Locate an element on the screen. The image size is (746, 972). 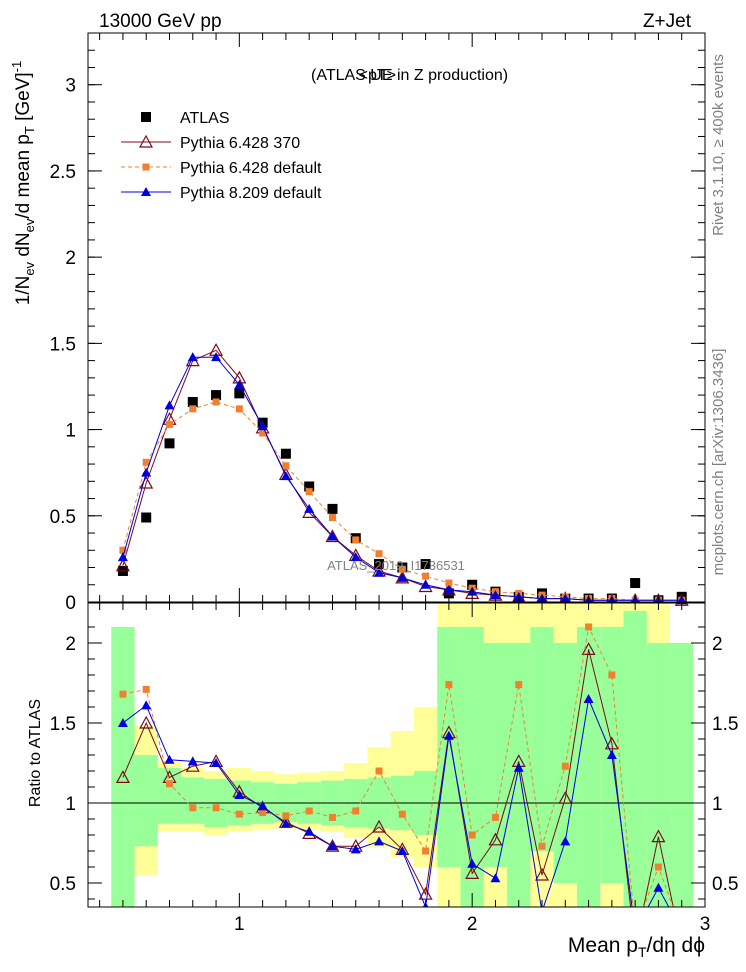
chart-subtitle: (ATLAS UE in Z production) is located at coordinates (409, 75).